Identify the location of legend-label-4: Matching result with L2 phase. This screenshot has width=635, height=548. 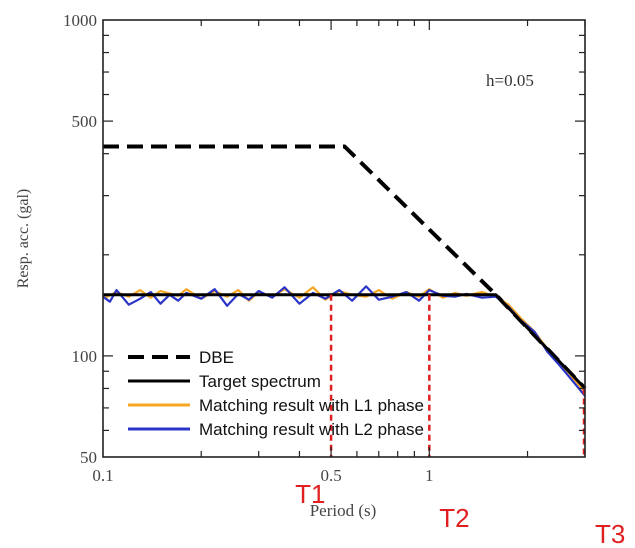
(311, 429).